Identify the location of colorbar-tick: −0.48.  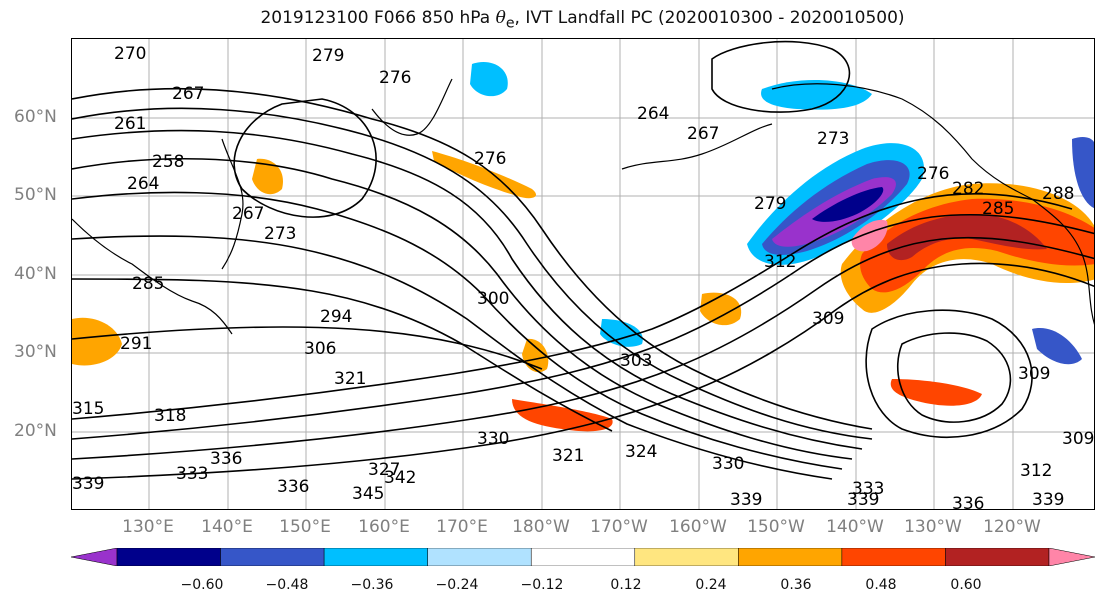
(287, 585).